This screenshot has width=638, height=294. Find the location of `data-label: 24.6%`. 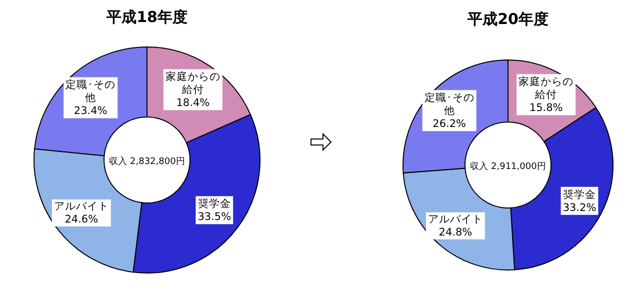

data-label: 24.6% is located at coordinates (81, 219).